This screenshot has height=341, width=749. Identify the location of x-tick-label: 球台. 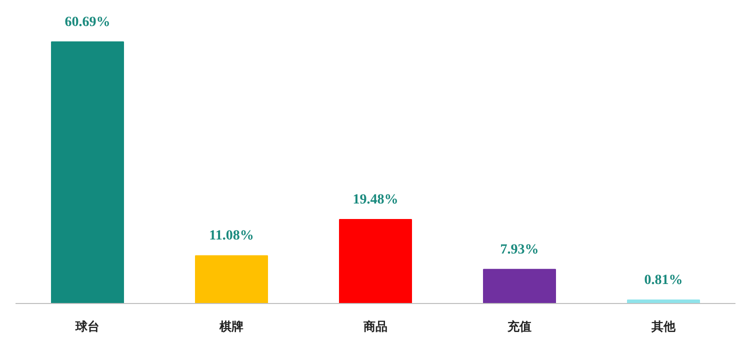
(87, 327).